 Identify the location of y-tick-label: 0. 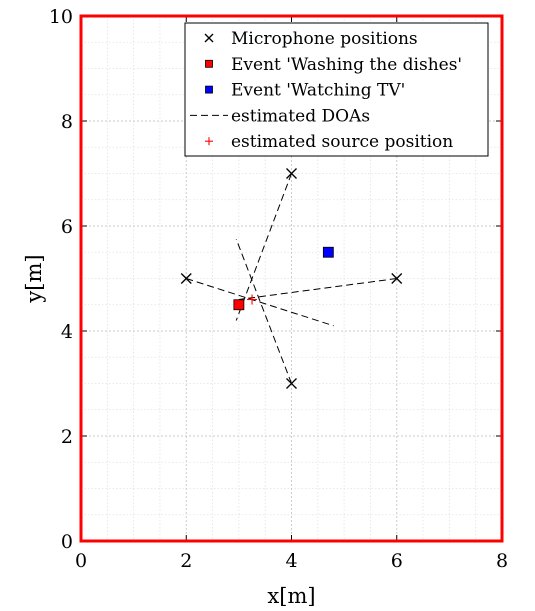
(67, 542).